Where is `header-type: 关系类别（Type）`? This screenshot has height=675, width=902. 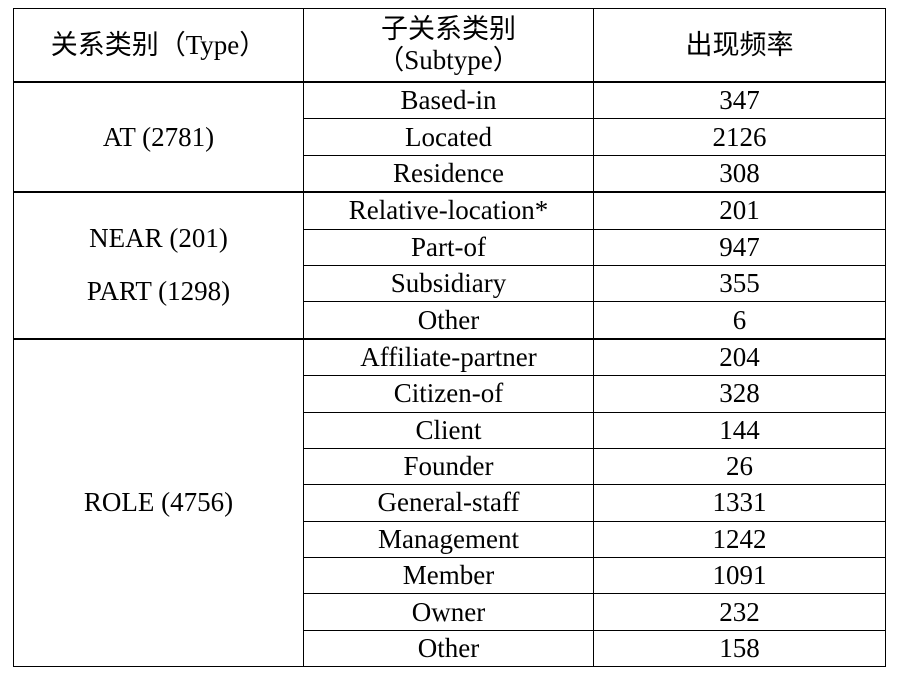
header-type: 关系类别（Type） is located at coordinates (158, 45).